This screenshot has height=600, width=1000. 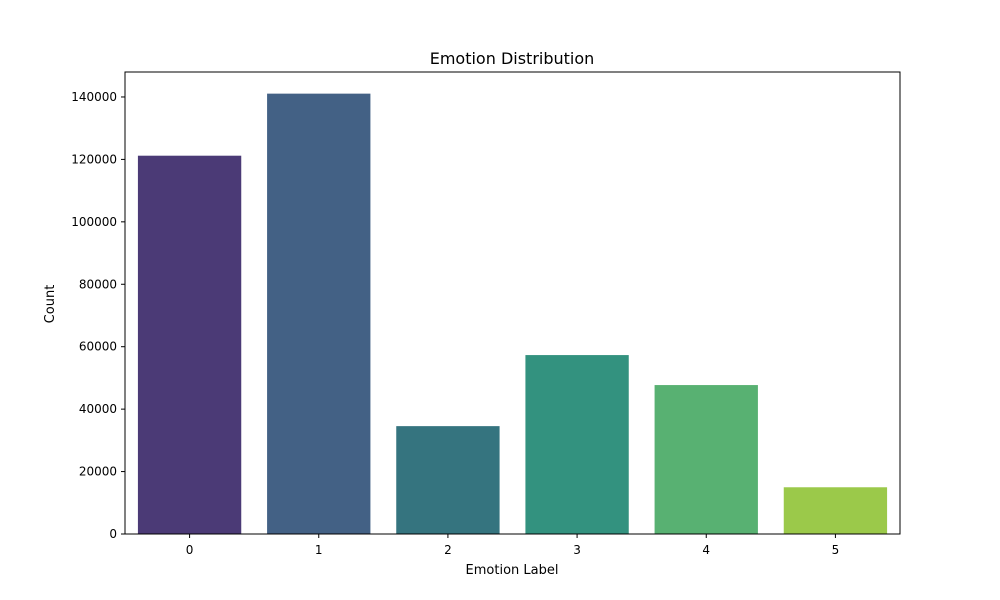 I want to click on x-tick-label: 5, so click(x=836, y=550).